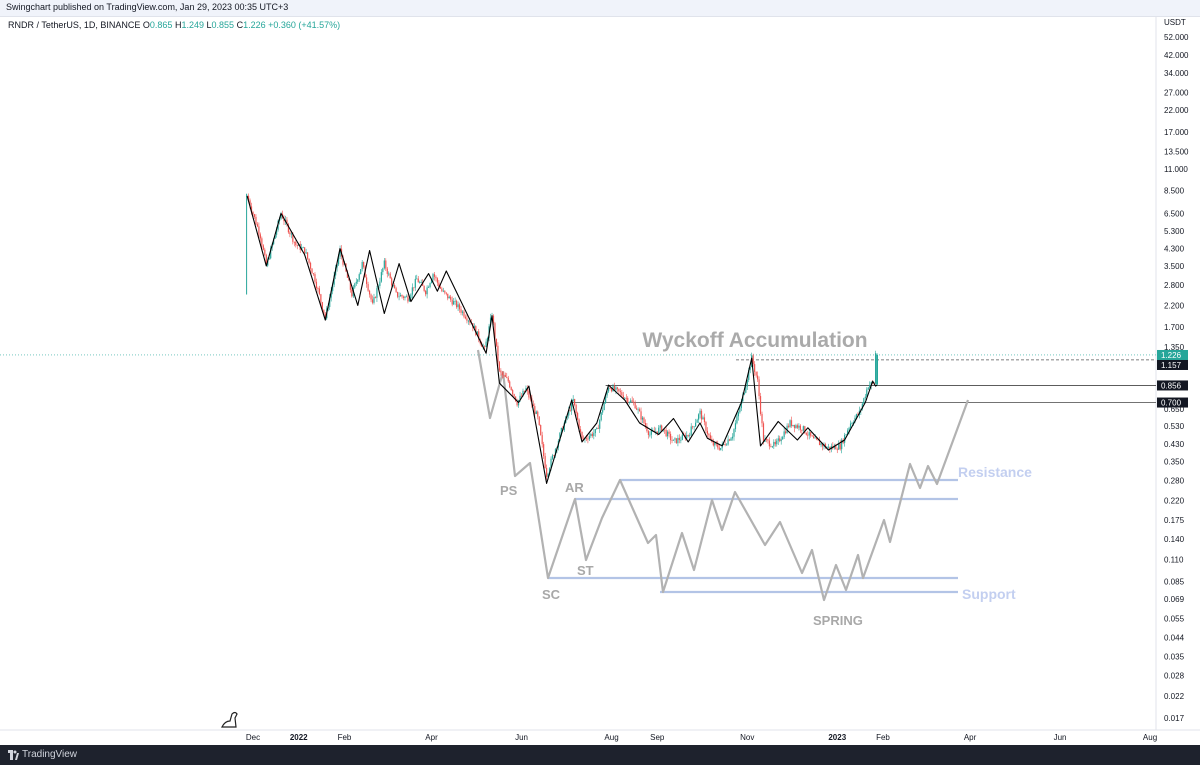  What do you see at coordinates (13, 755) in the screenshot?
I see `tradingview-logo-icon` at bounding box center [13, 755].